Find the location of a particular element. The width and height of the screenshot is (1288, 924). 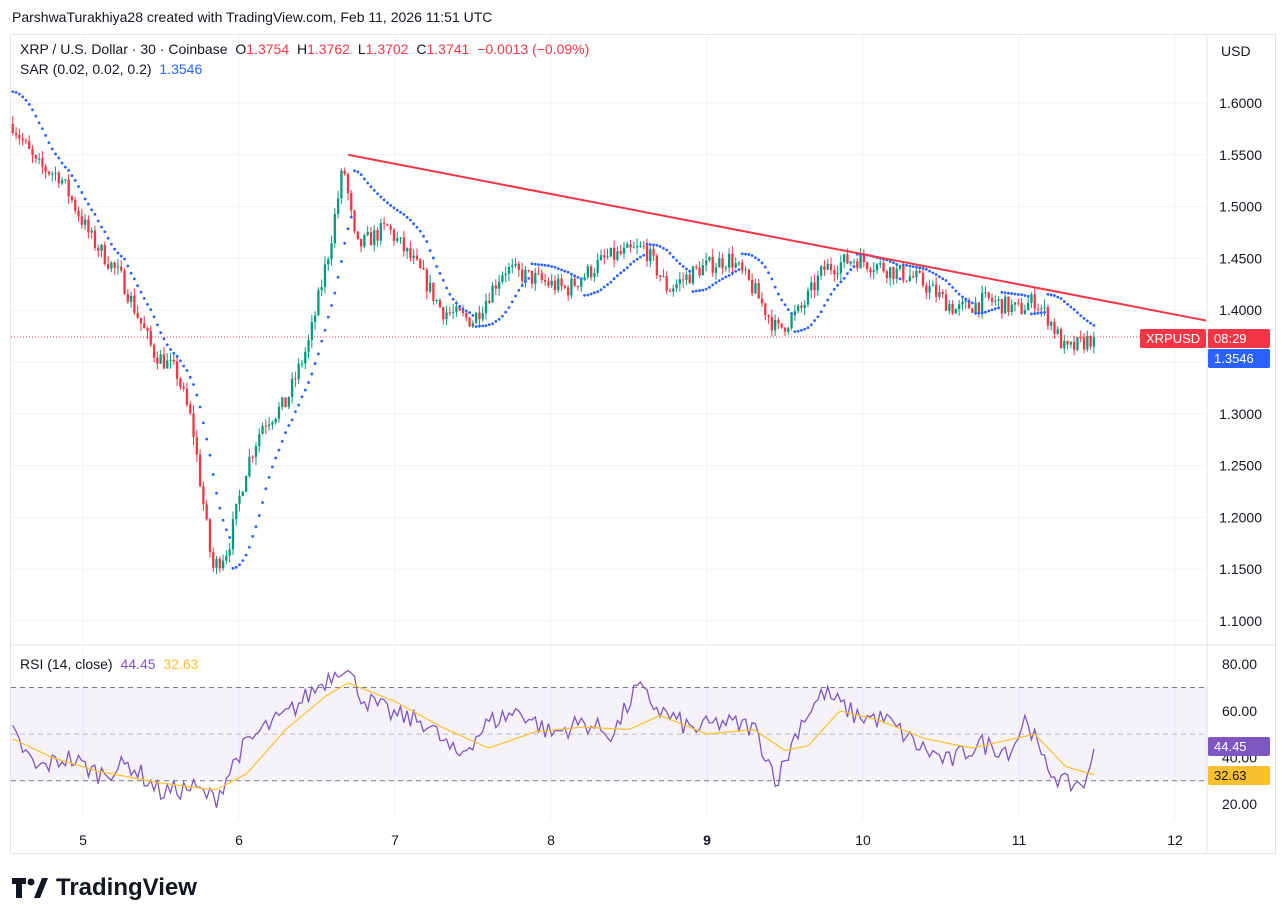

y-tick-label: 1.3000 is located at coordinates (1240, 414).